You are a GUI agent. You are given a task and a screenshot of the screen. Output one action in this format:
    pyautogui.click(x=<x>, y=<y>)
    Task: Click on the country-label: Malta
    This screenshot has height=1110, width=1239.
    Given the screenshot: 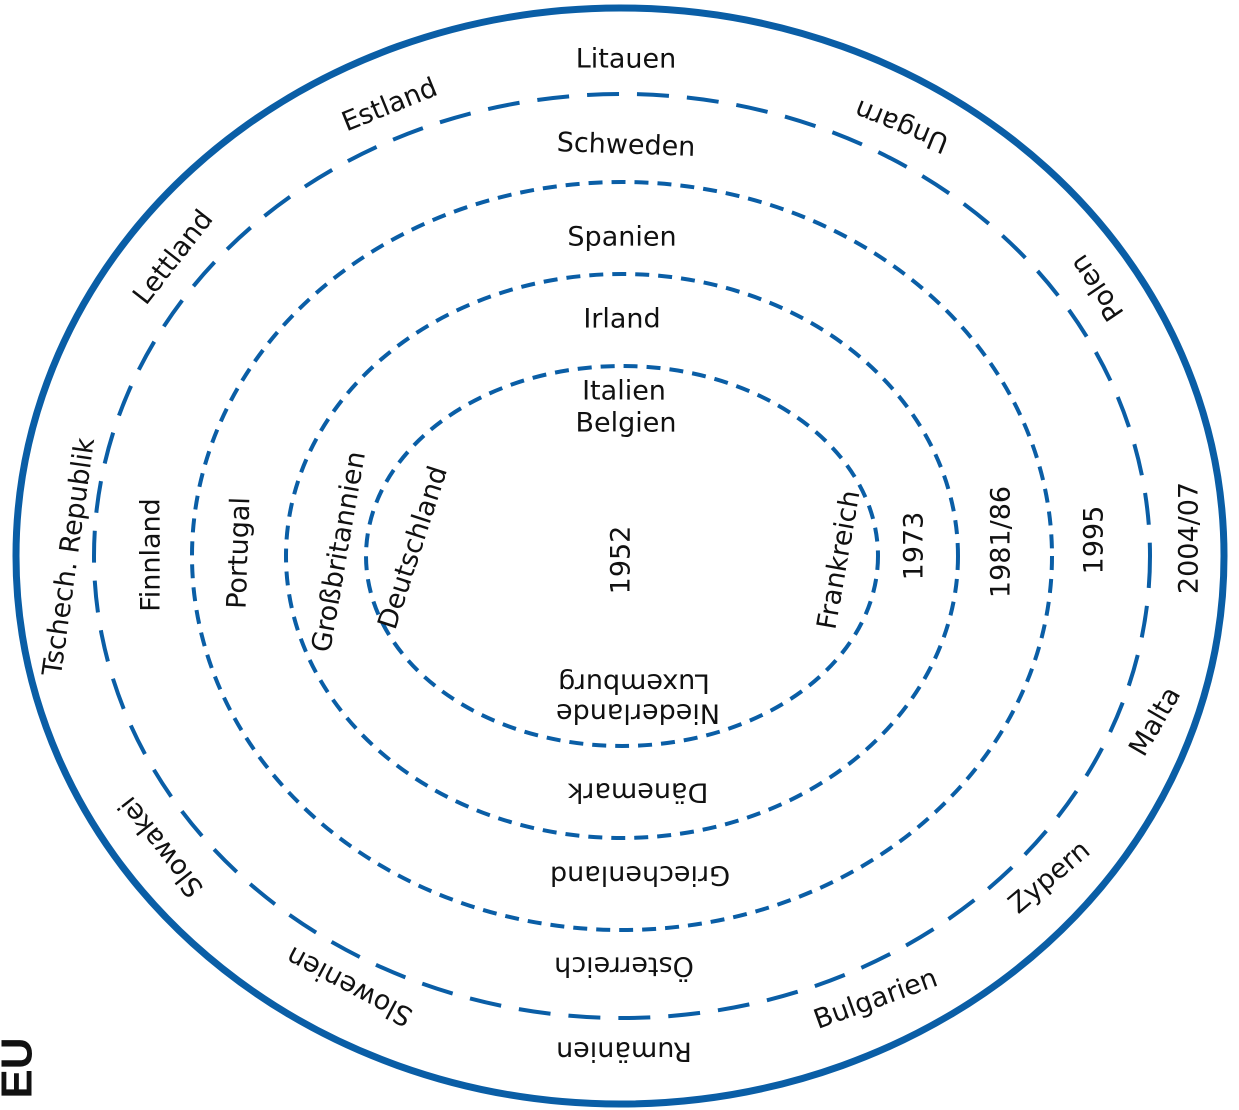 What is the action you would take?
    pyautogui.click(x=1155, y=721)
    